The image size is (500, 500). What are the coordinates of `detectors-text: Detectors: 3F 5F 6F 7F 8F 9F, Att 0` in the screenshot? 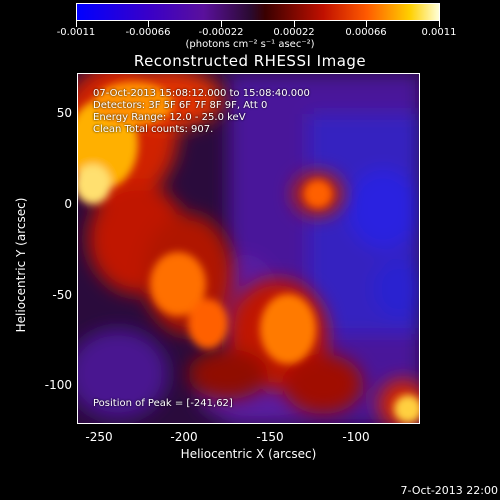 It's located at (180, 105).